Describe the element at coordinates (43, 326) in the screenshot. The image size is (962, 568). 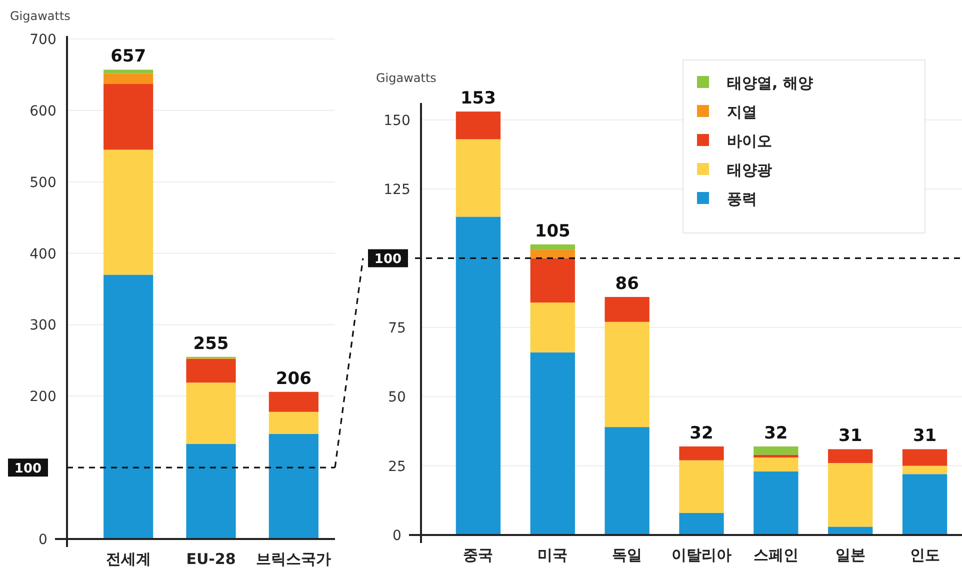
I see `y-tick-label: 300` at that location.